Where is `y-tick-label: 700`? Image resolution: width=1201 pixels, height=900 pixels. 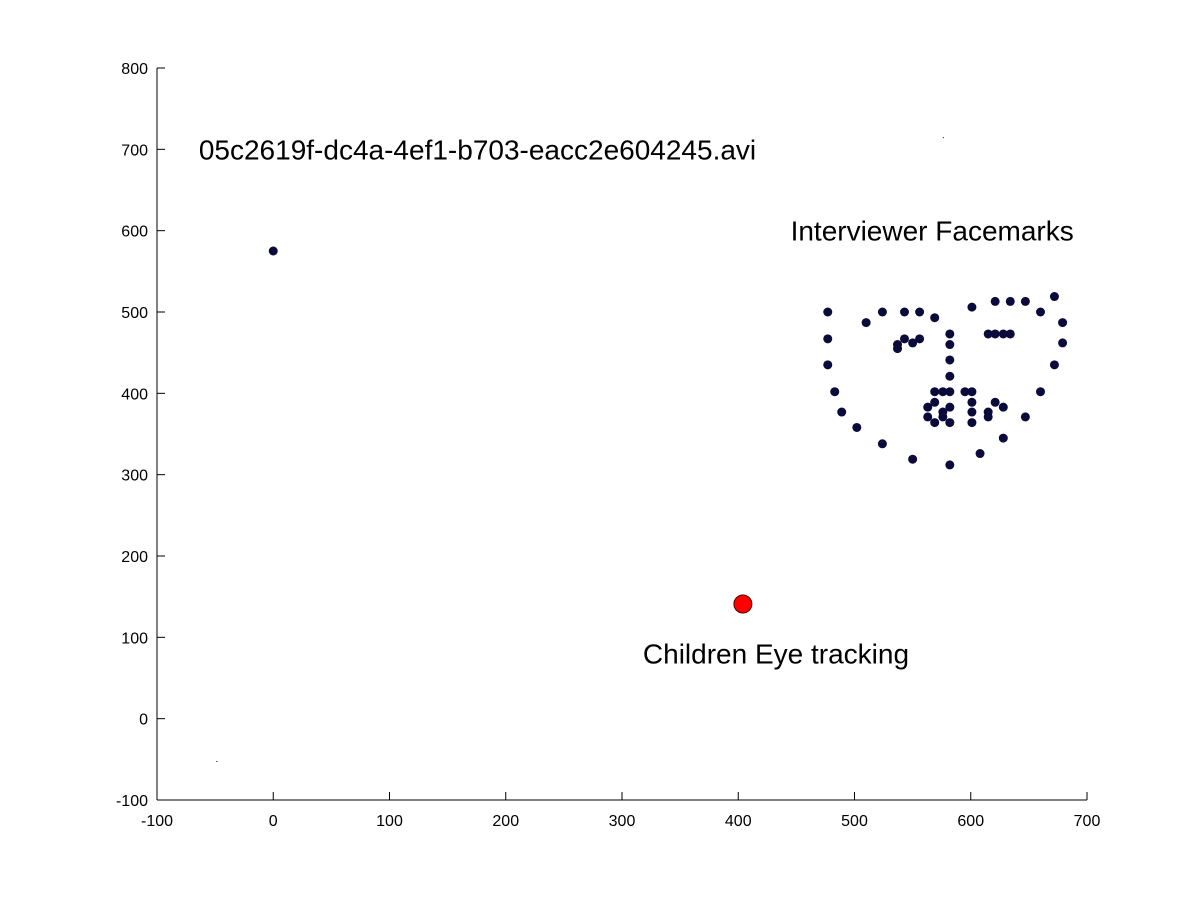 y-tick-label: 700 is located at coordinates (134, 150).